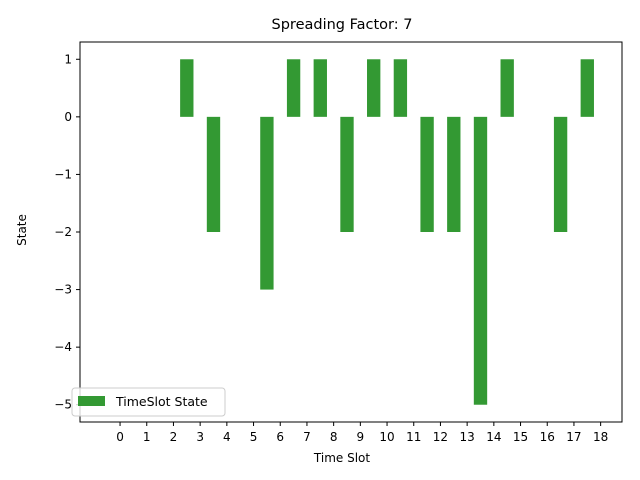 The image size is (640, 480). I want to click on legend: TimeSlot State, so click(148, 402).